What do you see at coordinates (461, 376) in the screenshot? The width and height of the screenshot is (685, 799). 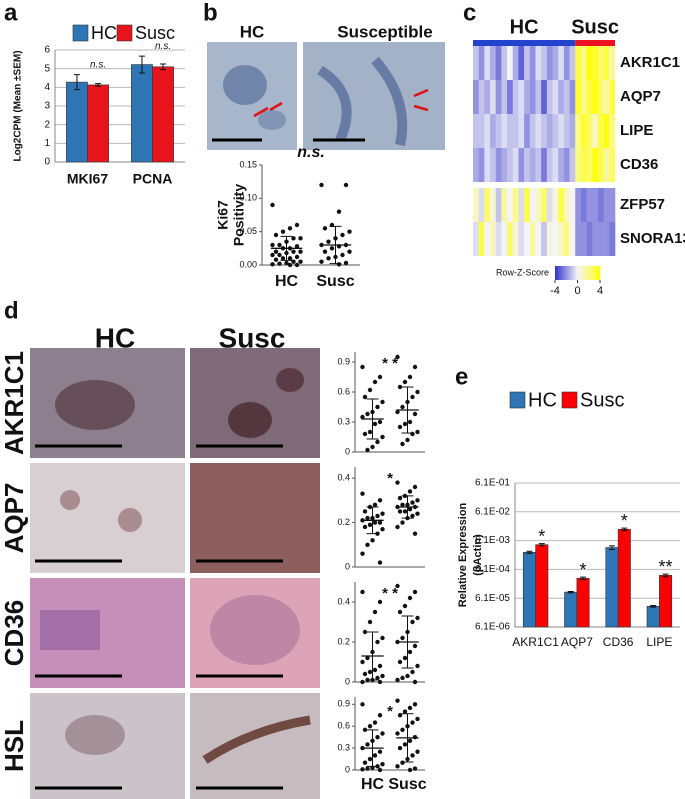 I see `panel-label: e` at bounding box center [461, 376].